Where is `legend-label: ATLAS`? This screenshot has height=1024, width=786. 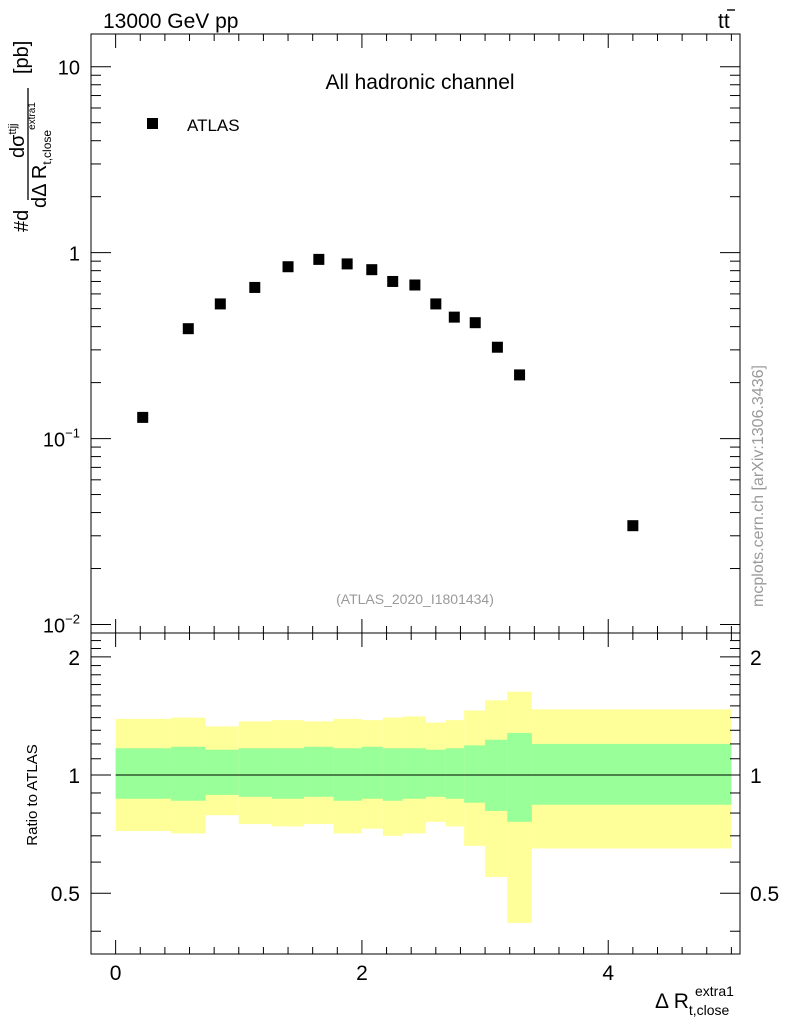
legend-label: ATLAS is located at coordinates (213, 125).